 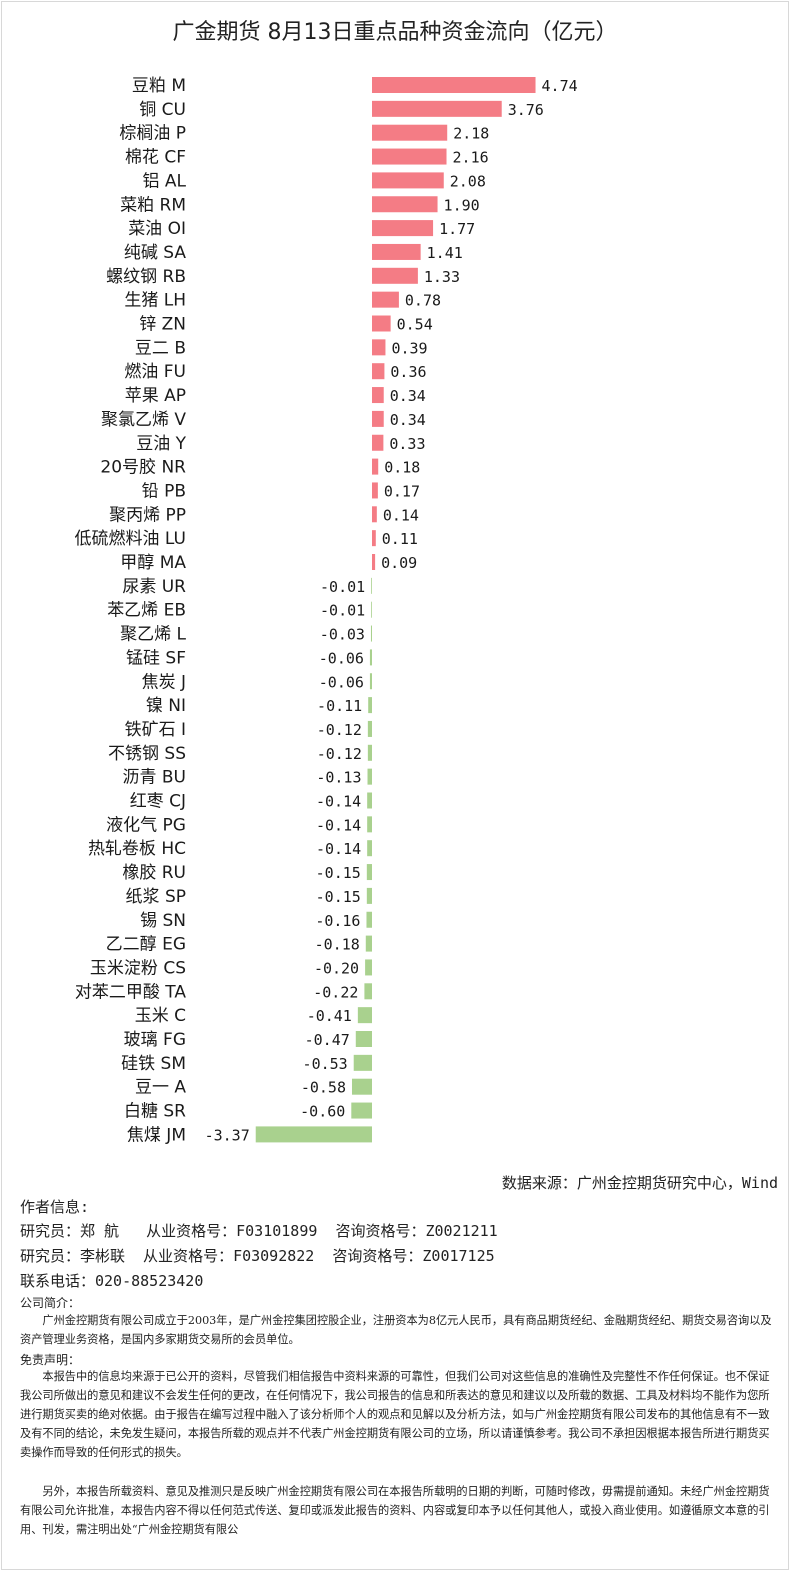 What do you see at coordinates (402, 468) in the screenshot?
I see `value-label-17: 0.18` at bounding box center [402, 468].